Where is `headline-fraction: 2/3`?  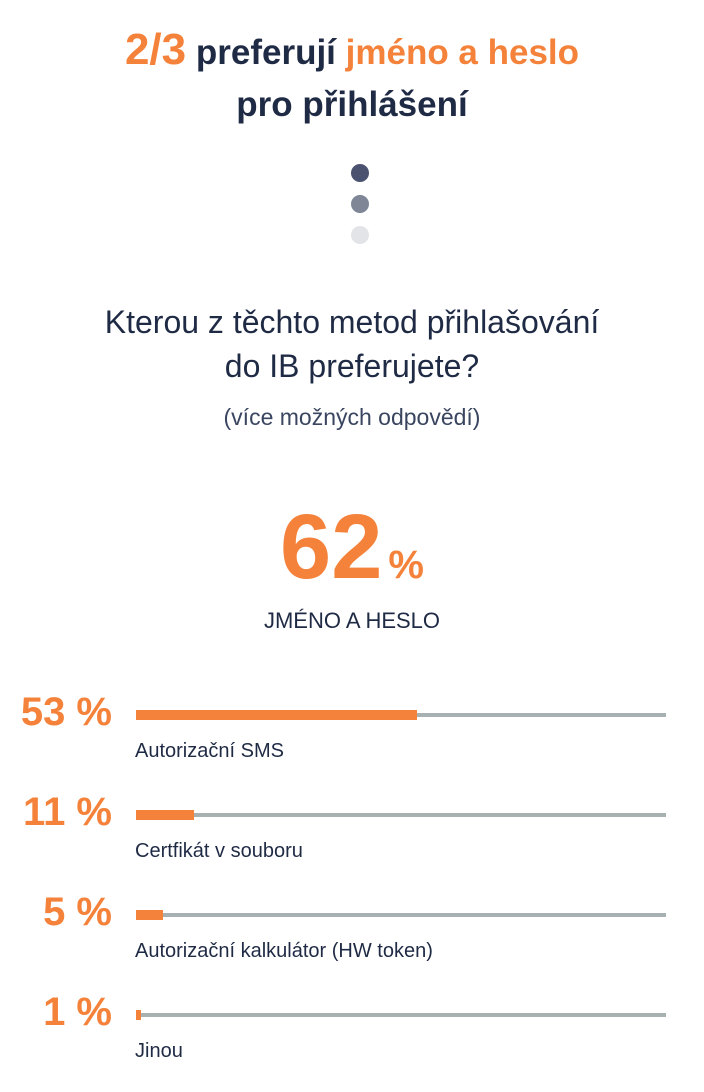
headline-fraction: 2/3 is located at coordinates (155, 49).